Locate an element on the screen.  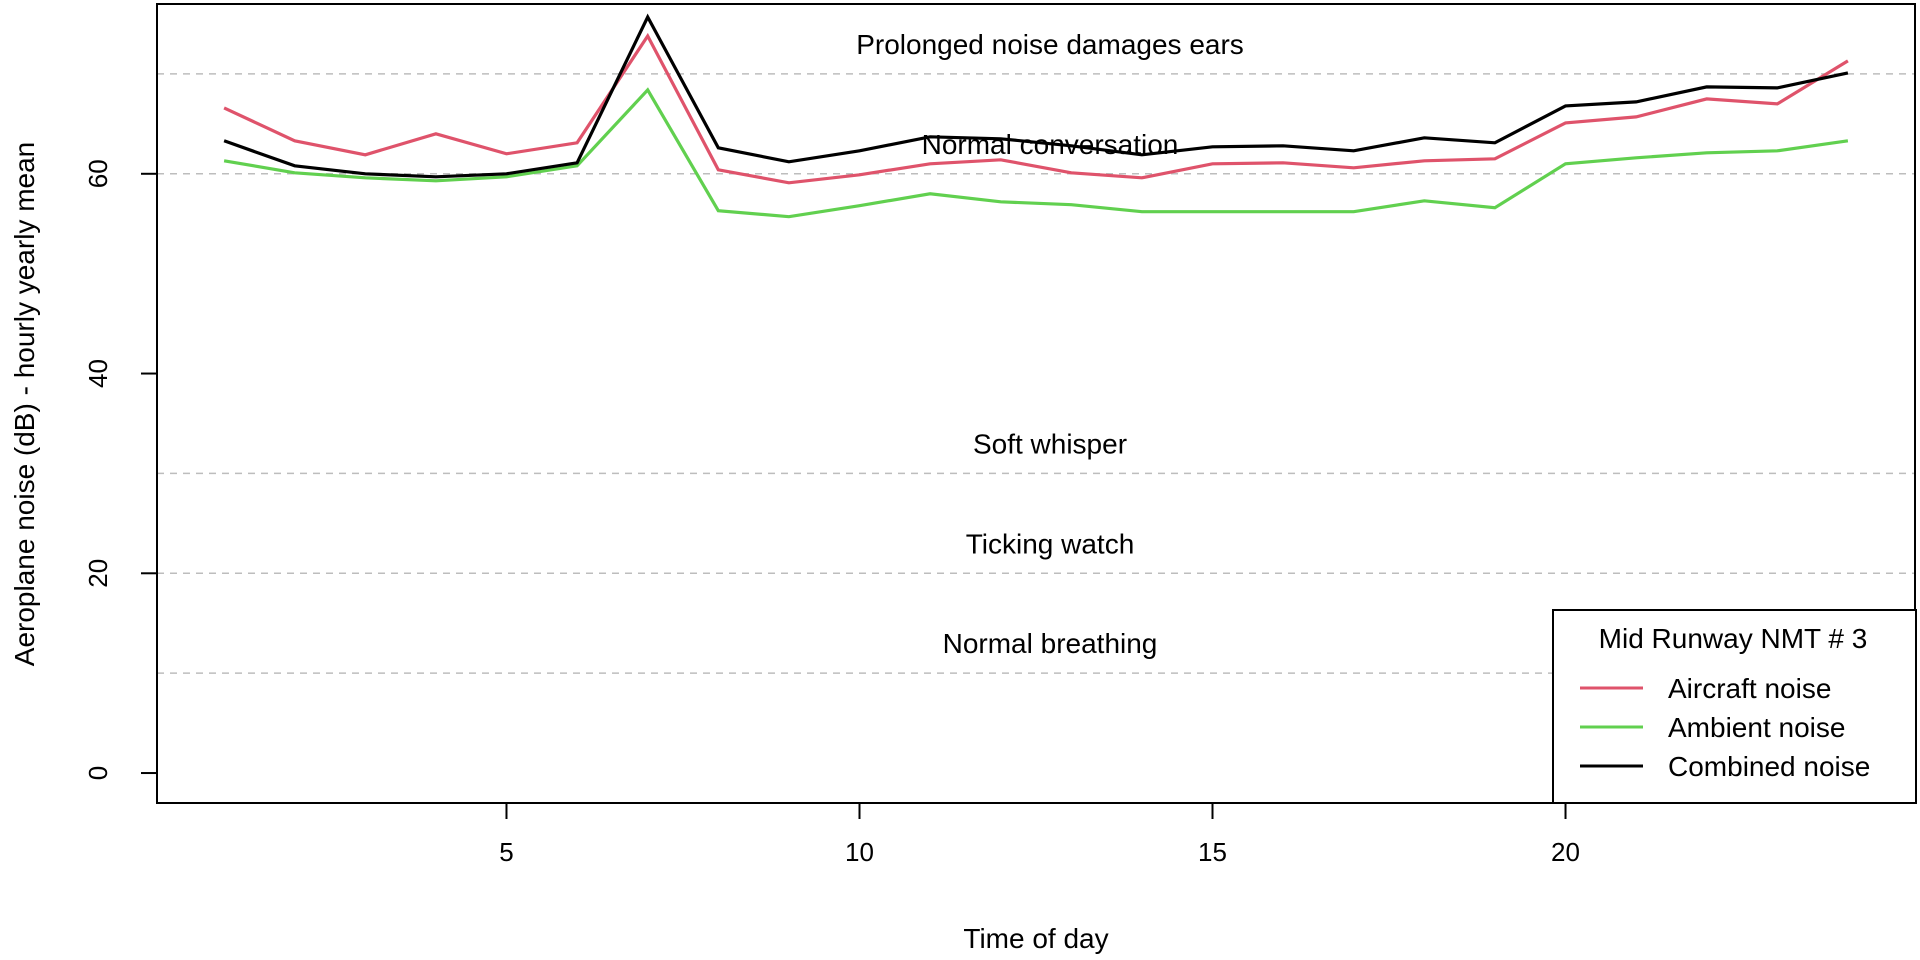
series-line-combined-noise is located at coordinates (1036, 96).